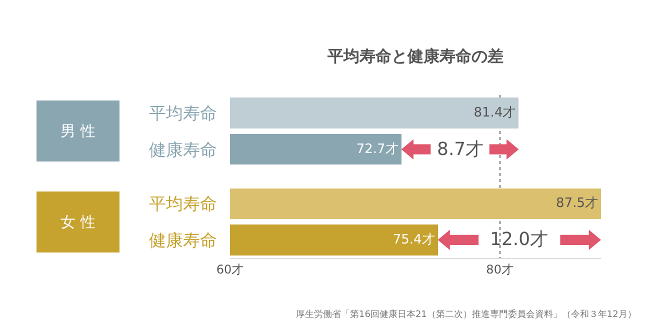 The height and width of the screenshot is (328, 646). What do you see at coordinates (495, 113) in the screenshot?
I see `data-label: 81.4才` at bounding box center [495, 113].